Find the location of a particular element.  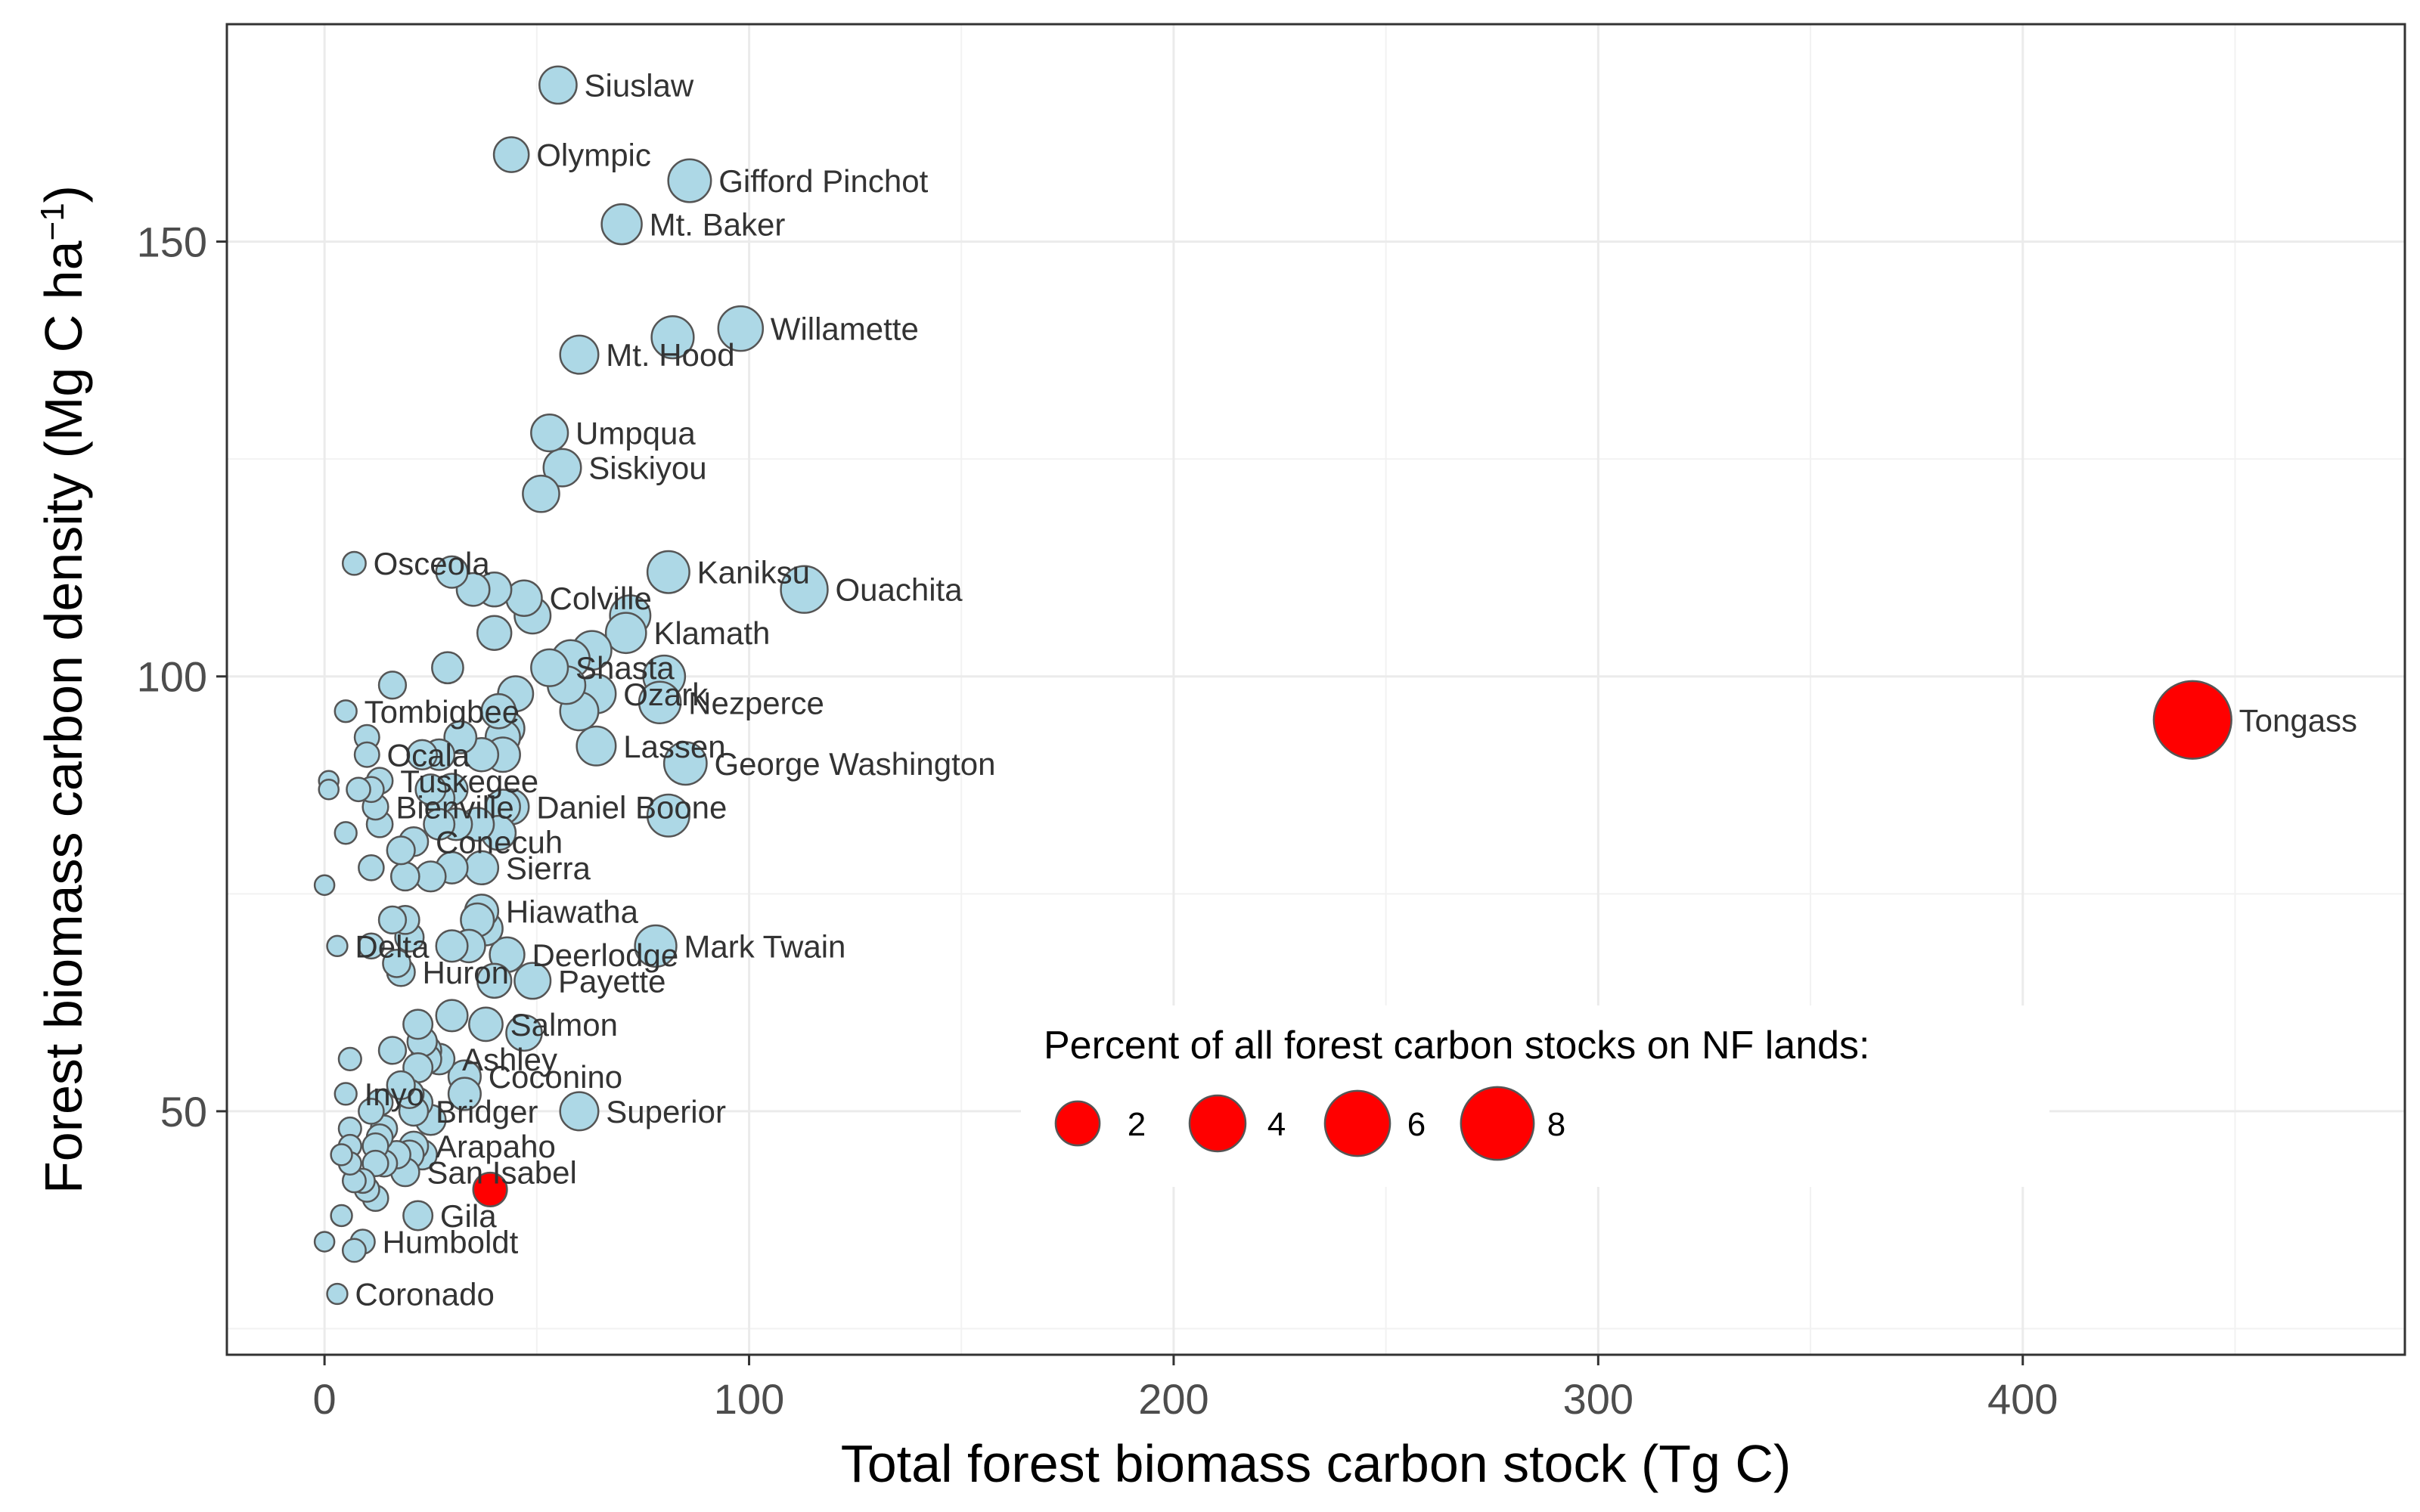

legend-label-2: 2 is located at coordinates (1137, 1124).